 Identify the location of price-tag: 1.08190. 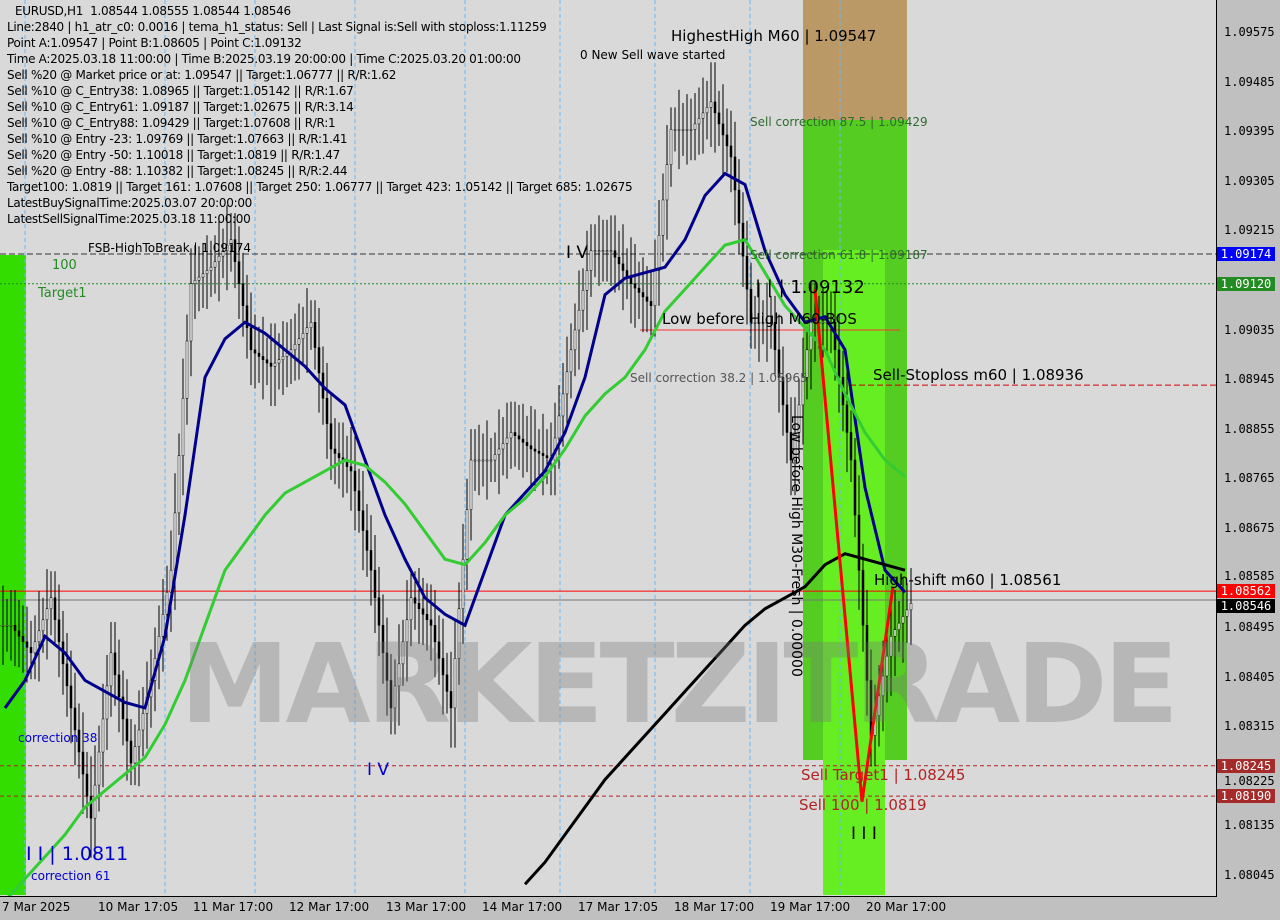
(1246, 796).